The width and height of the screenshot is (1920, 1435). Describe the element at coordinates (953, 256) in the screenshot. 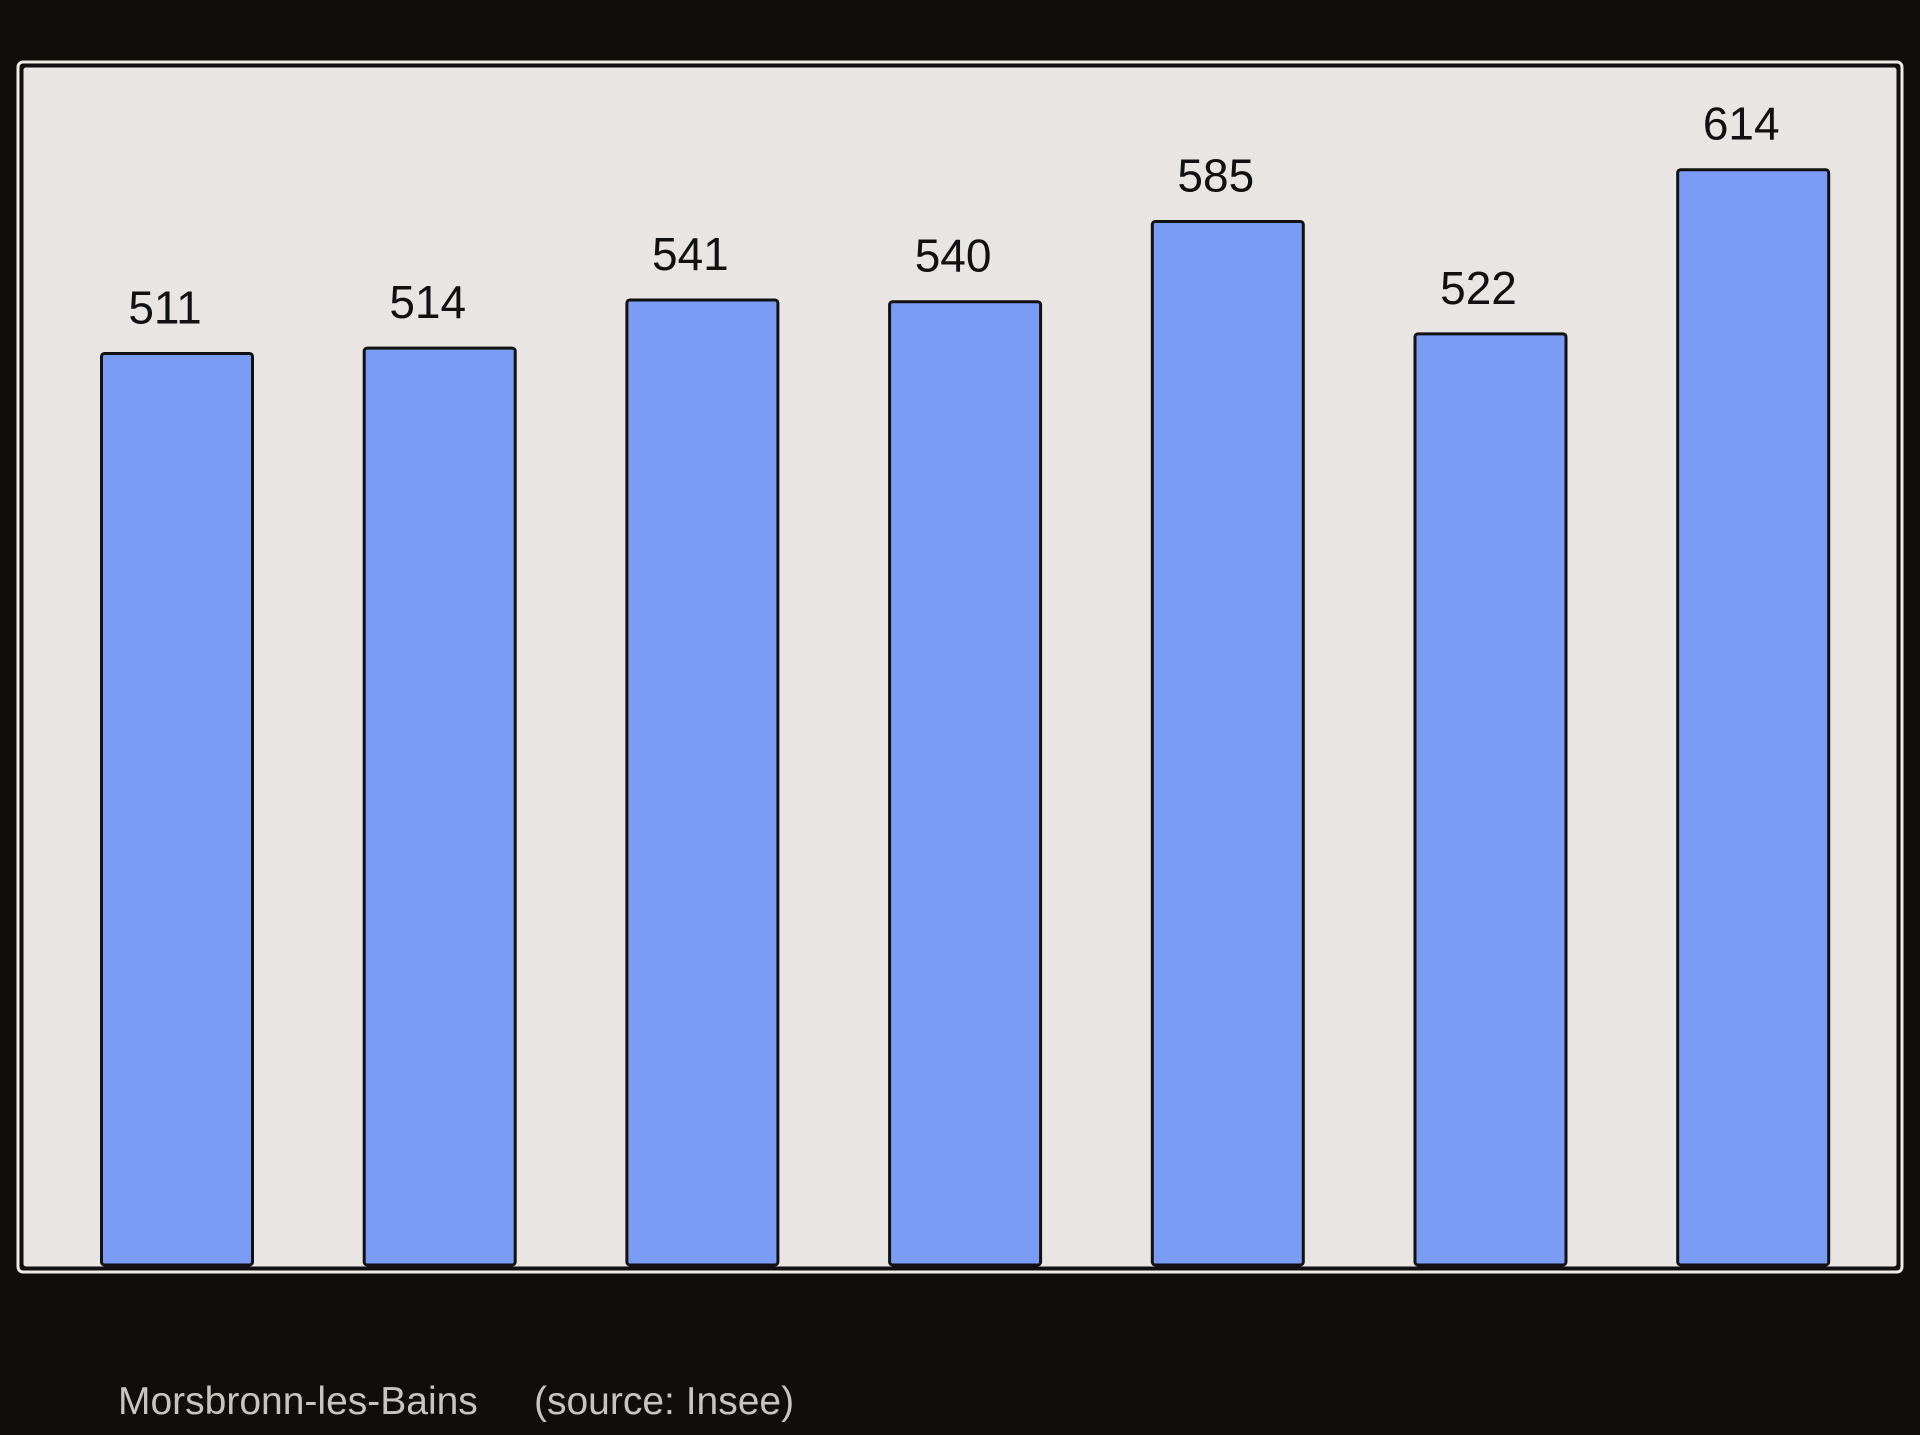

I see `data-label: 540` at that location.